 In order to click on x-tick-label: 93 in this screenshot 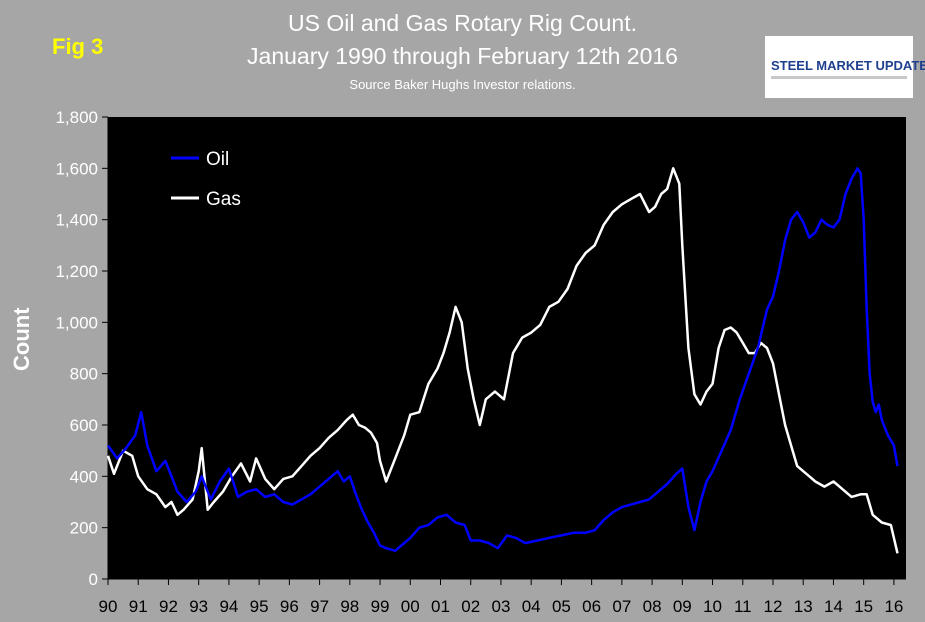, I will do `click(198, 606)`.